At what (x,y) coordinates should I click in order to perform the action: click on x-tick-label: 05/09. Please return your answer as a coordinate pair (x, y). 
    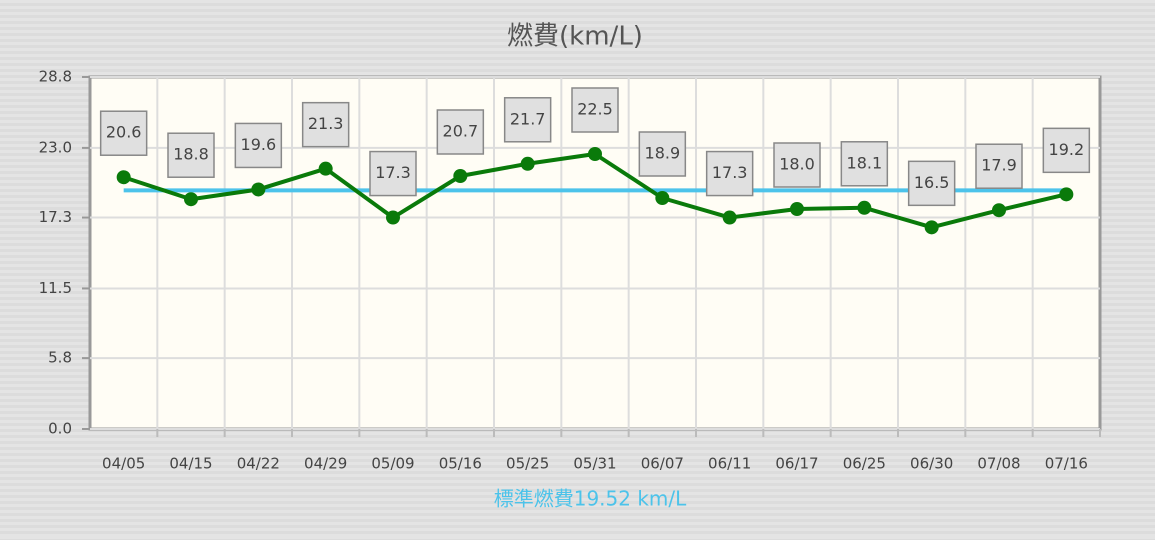
    Looking at the image, I should click on (392, 464).